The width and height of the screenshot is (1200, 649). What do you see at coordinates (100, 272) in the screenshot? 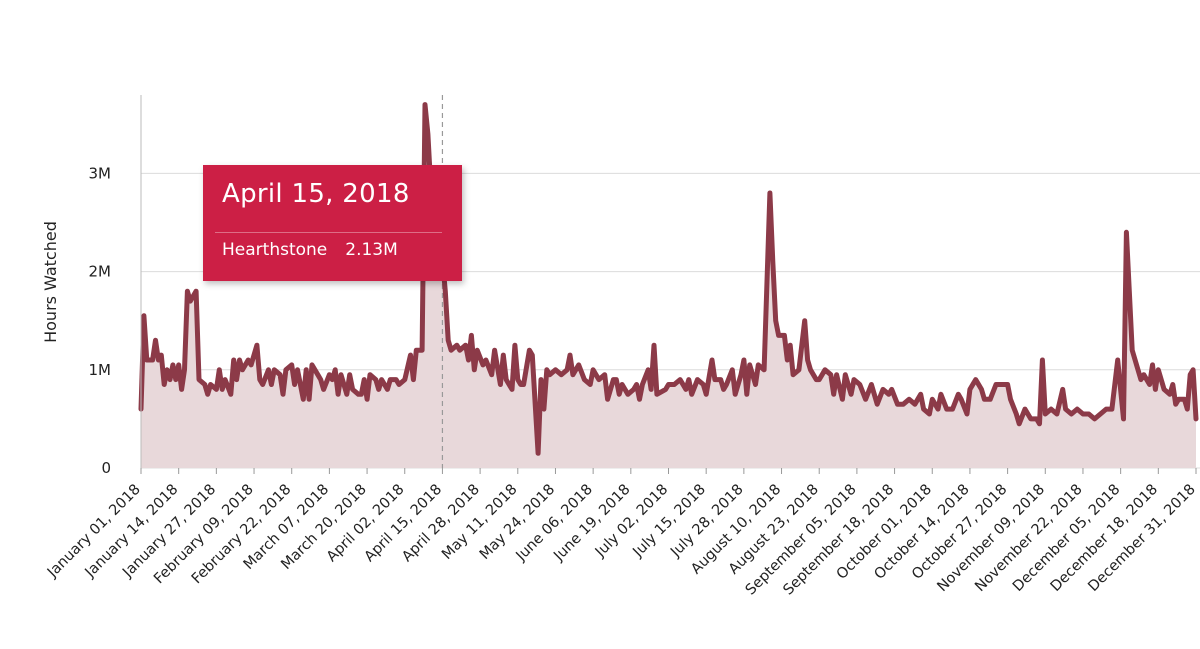
I see `y-tick-label: 2M` at bounding box center [100, 272].